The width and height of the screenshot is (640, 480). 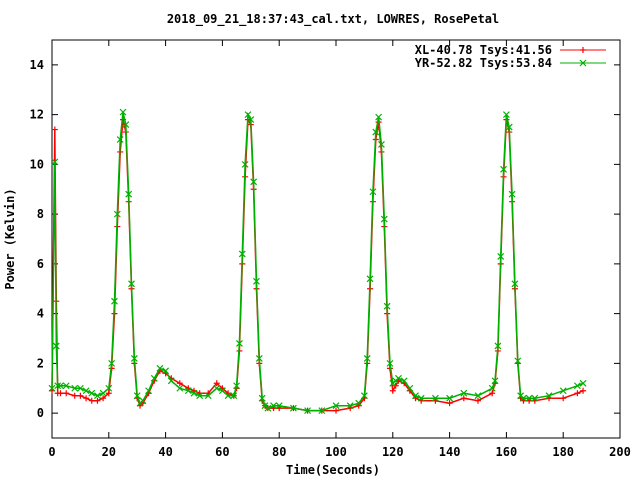 What do you see at coordinates (165, 452) in the screenshot?
I see `x-tick-label: 40` at bounding box center [165, 452].